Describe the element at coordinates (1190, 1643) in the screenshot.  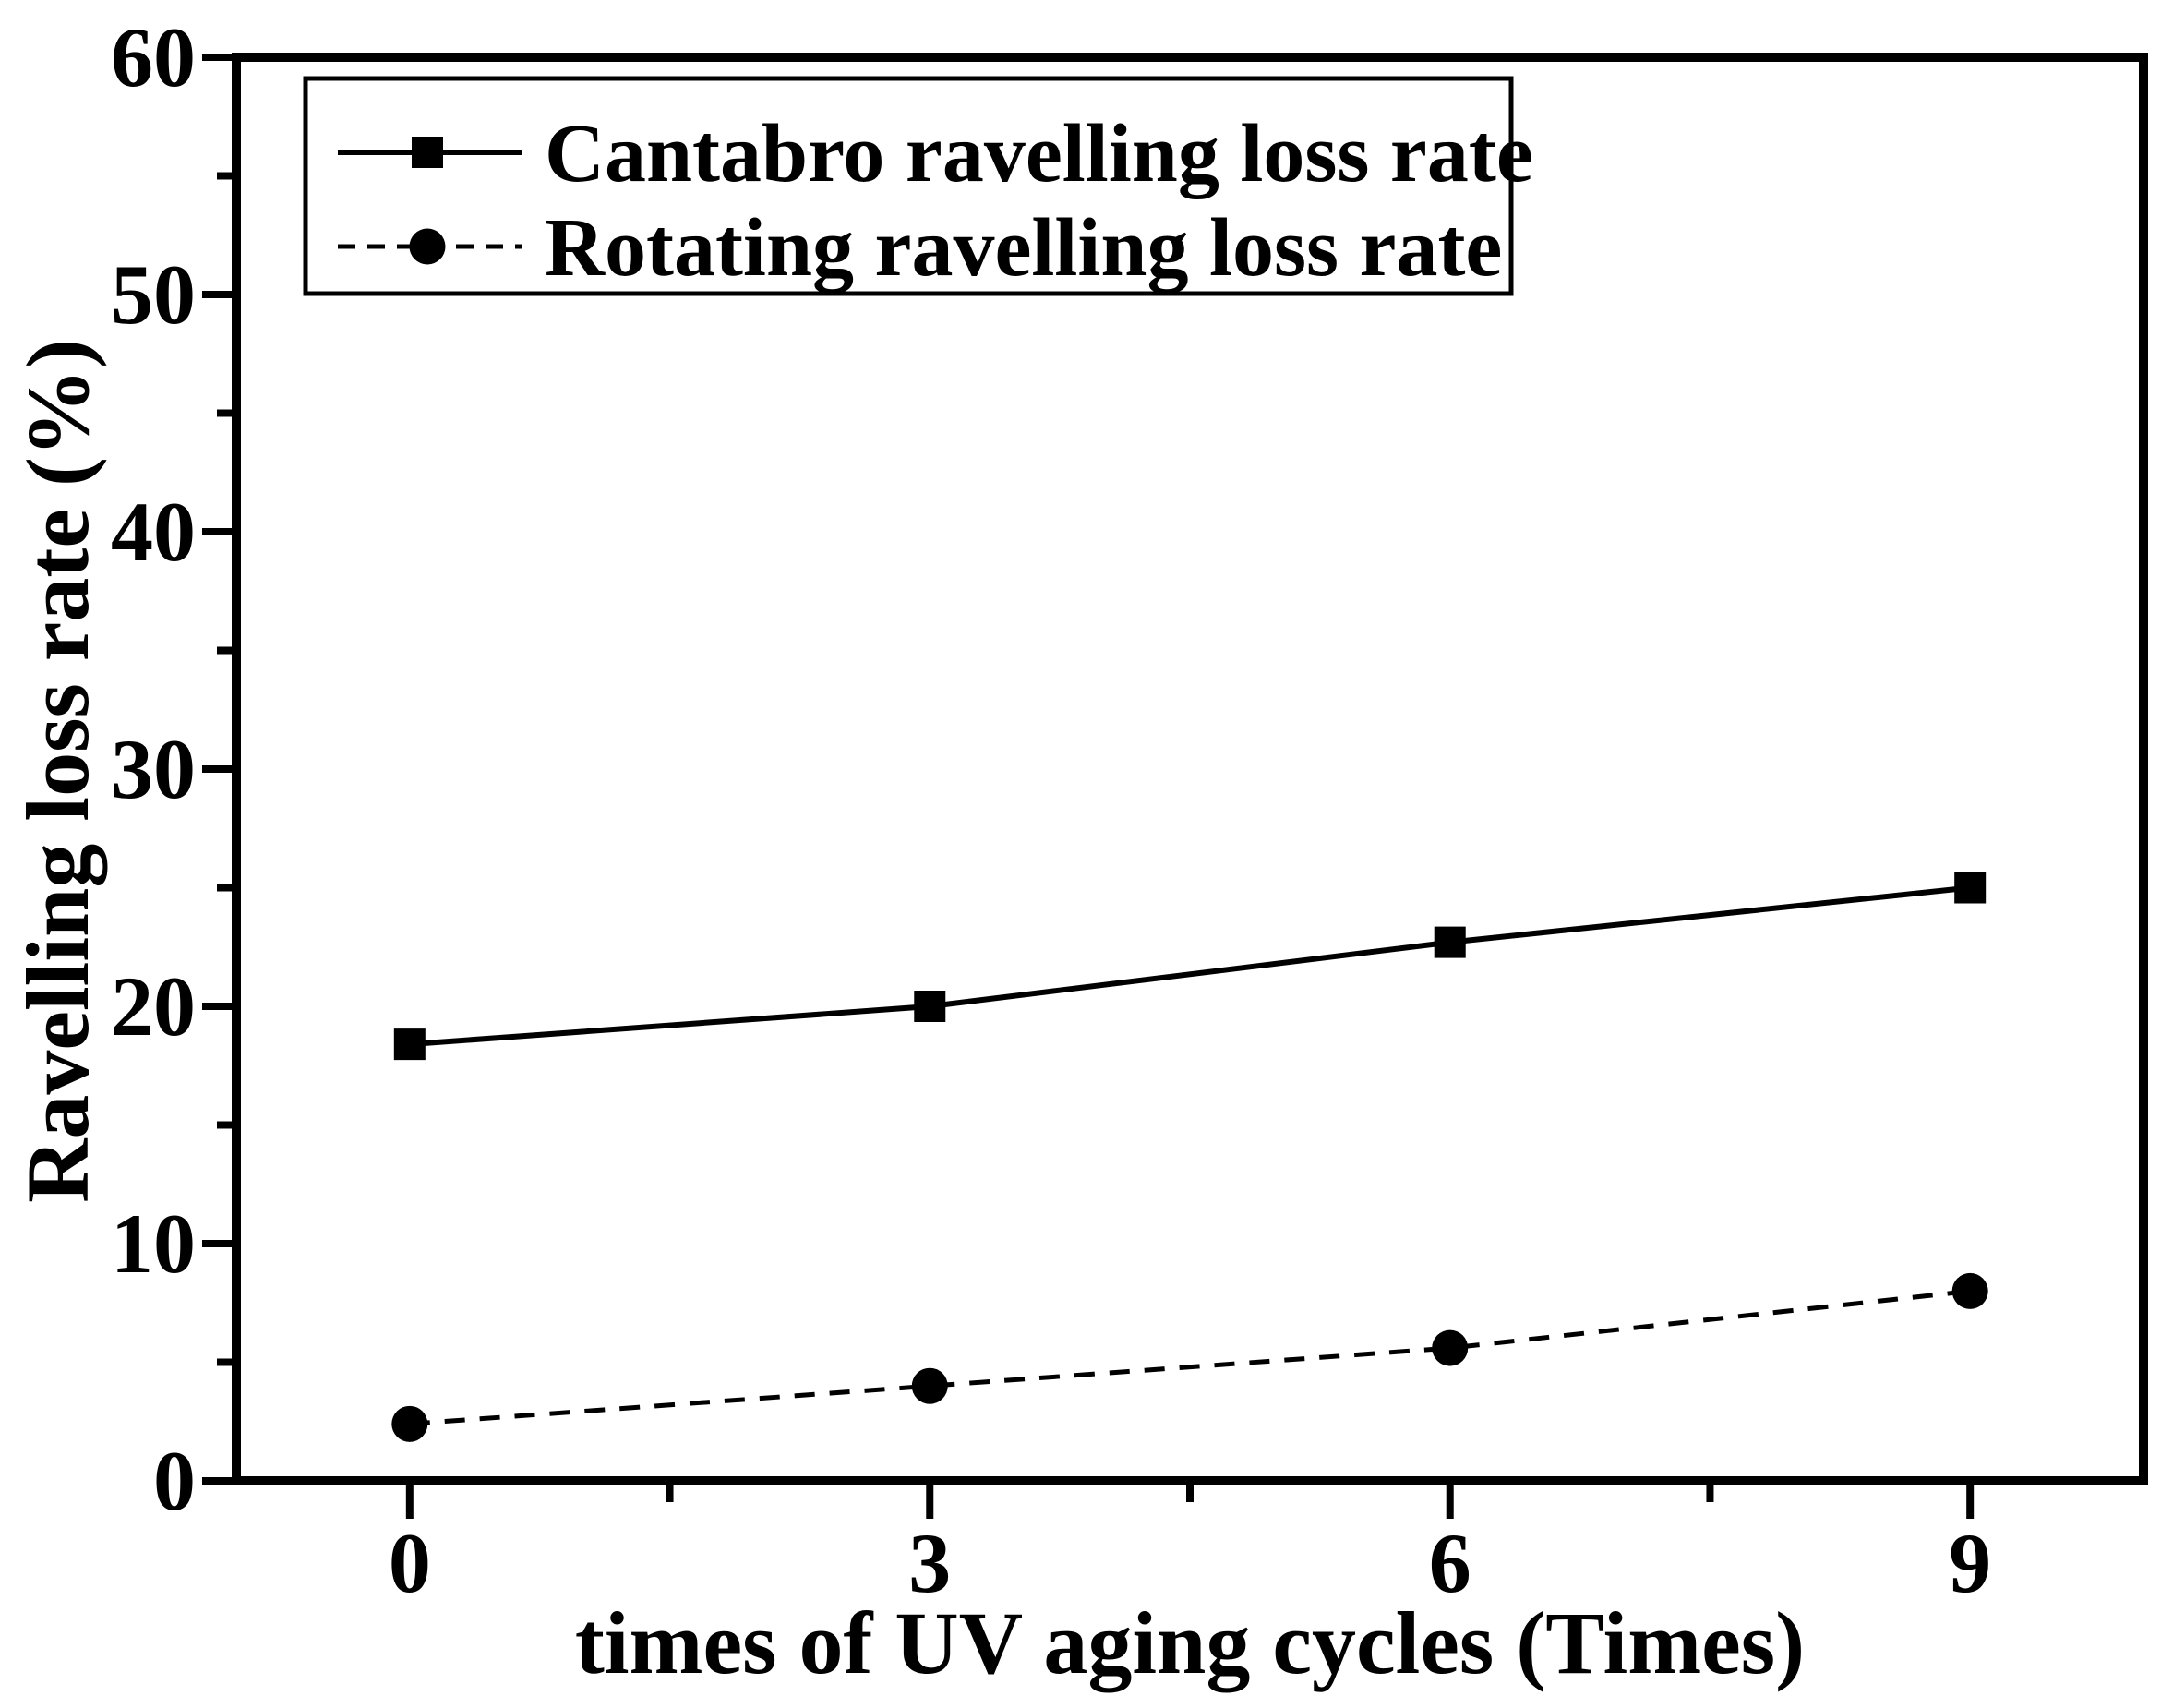
I see `x-axis-title: times of UV aging cycles (Times)` at that location.